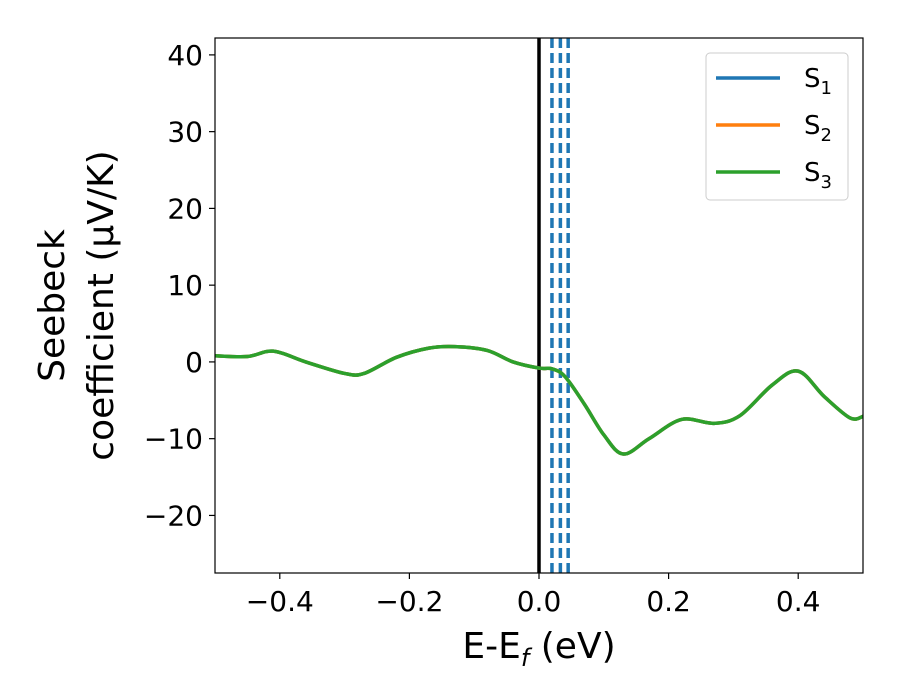 This screenshot has width=900, height=700. What do you see at coordinates (194, 362) in the screenshot?
I see `y-tick-label: 0` at bounding box center [194, 362].